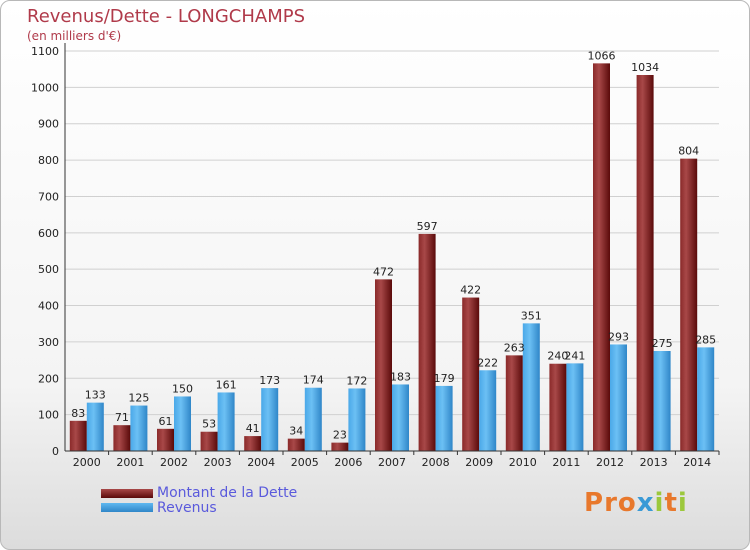 This screenshot has height=550, width=750. What do you see at coordinates (78, 413) in the screenshot?
I see `data-label: 83` at bounding box center [78, 413].